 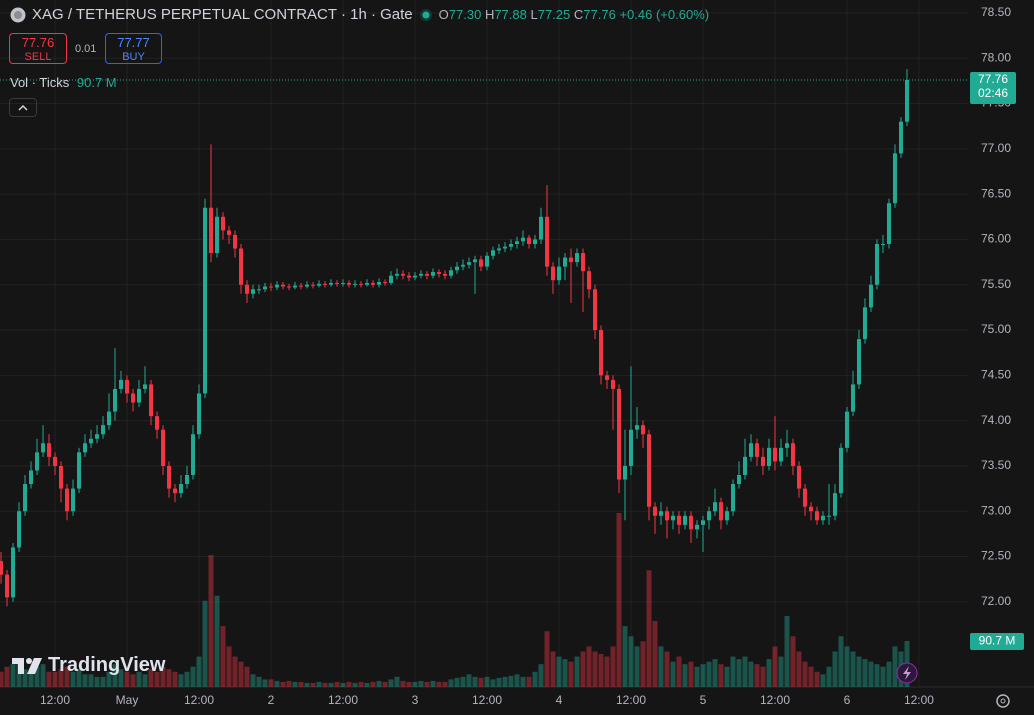 I want to click on ohlc-key: H, so click(x=489, y=14).